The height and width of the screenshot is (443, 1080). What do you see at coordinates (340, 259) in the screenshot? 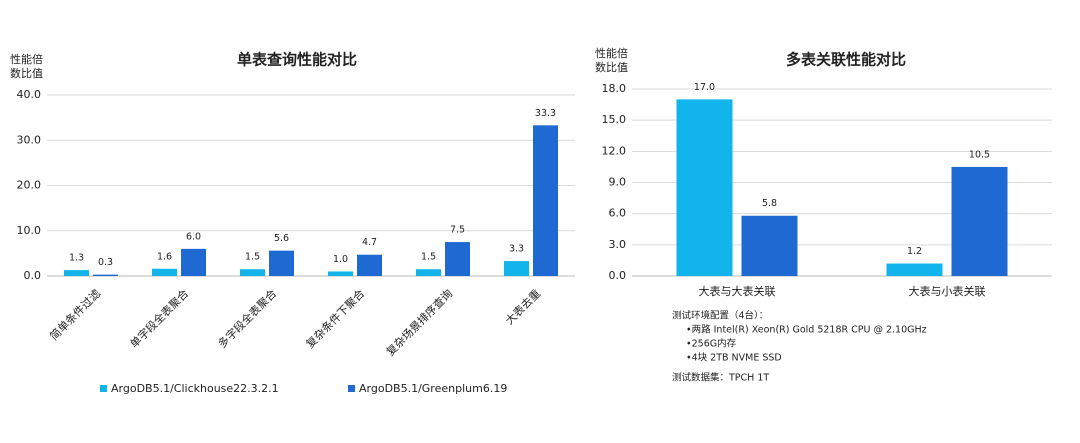
I see `value-label: 1.0` at bounding box center [340, 259].